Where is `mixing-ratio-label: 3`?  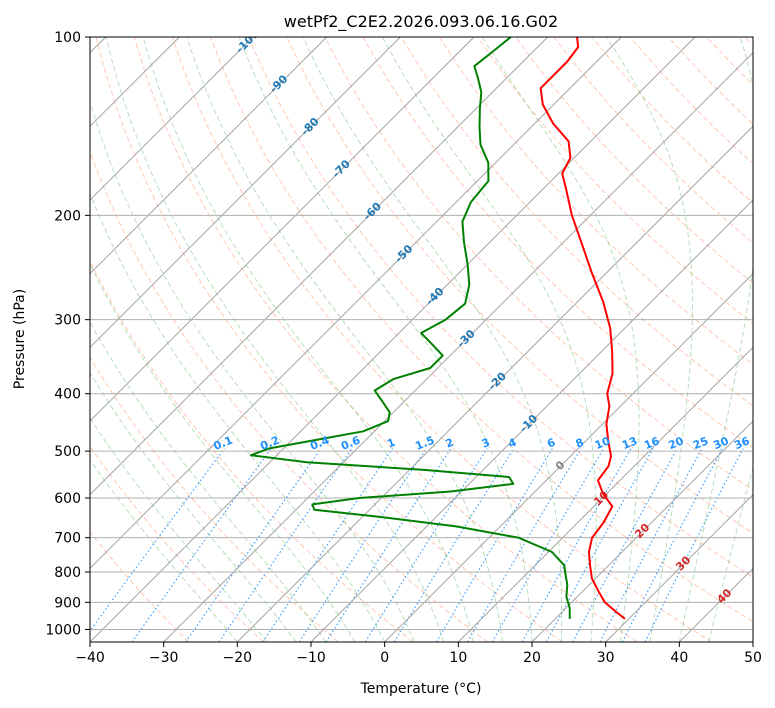
mixing-ratio-label: 3 is located at coordinates (486, 443).